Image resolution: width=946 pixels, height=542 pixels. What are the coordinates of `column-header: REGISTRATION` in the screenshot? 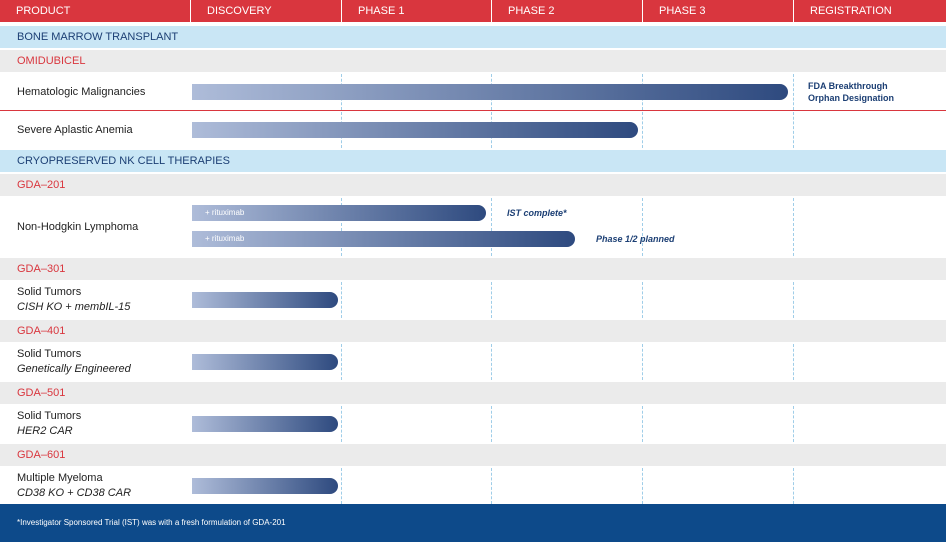 It's located at (869, 11).